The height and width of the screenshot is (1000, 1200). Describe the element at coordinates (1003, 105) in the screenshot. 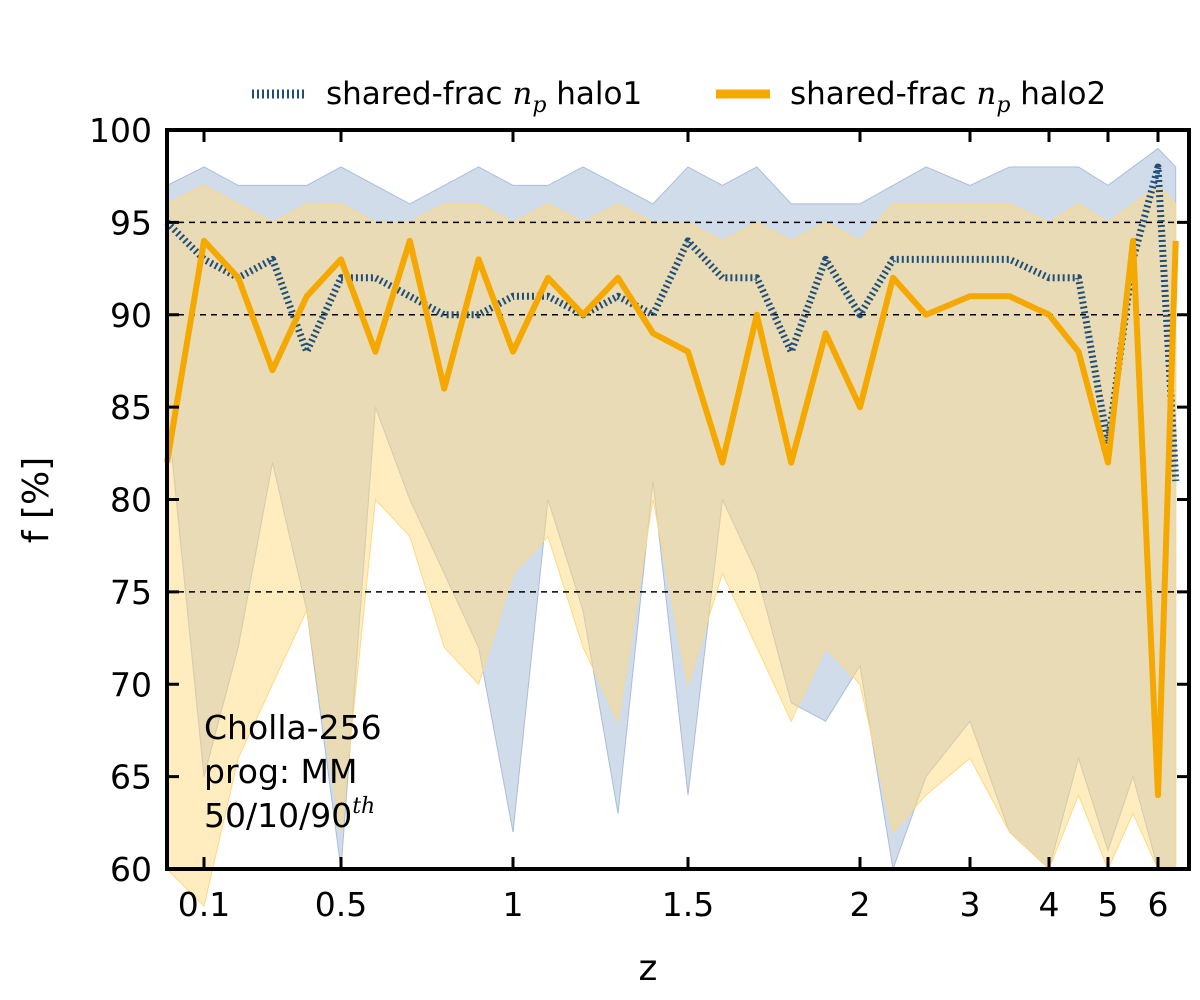

I see `legend-halo2-sub: p` at that location.